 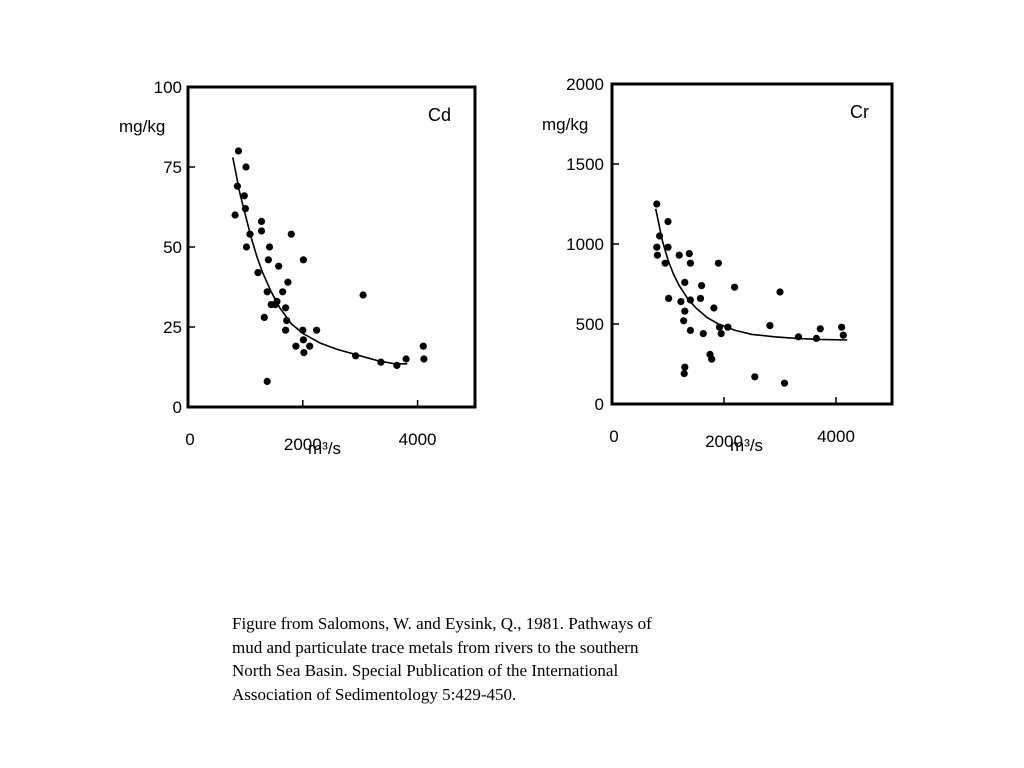 What do you see at coordinates (590, 324) in the screenshot?
I see `cr-y-tick-label: 500` at bounding box center [590, 324].